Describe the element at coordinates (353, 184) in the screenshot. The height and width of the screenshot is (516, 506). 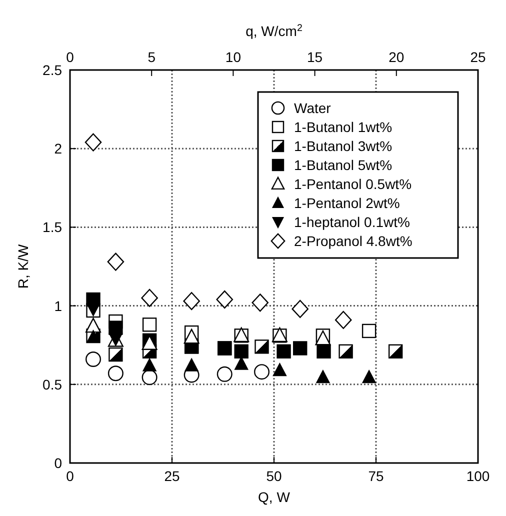
I see `legend-label: 1-Pentanol 0.5wt%` at that location.